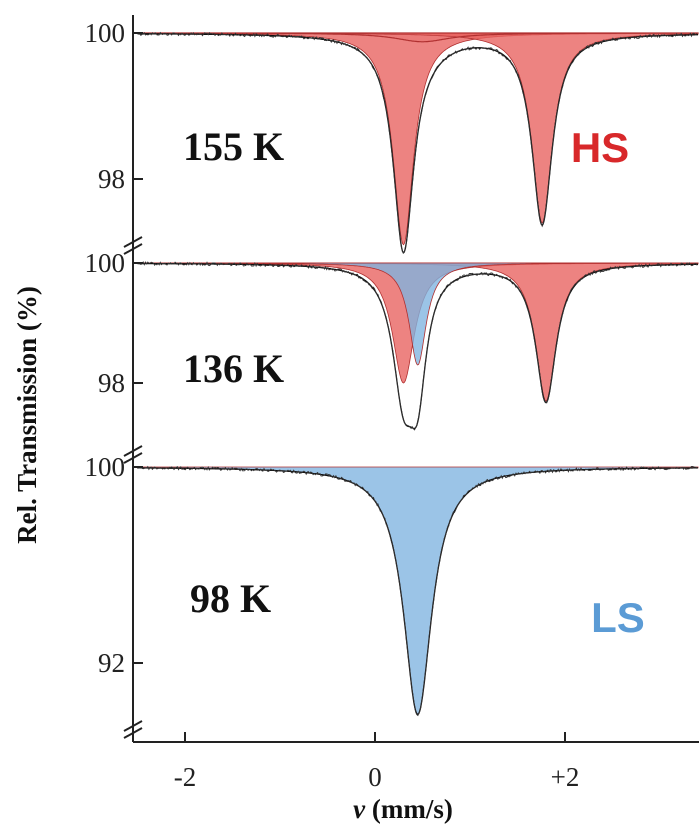 The image size is (699, 828). I want to click on x-tick-label: +2, so click(565, 777).